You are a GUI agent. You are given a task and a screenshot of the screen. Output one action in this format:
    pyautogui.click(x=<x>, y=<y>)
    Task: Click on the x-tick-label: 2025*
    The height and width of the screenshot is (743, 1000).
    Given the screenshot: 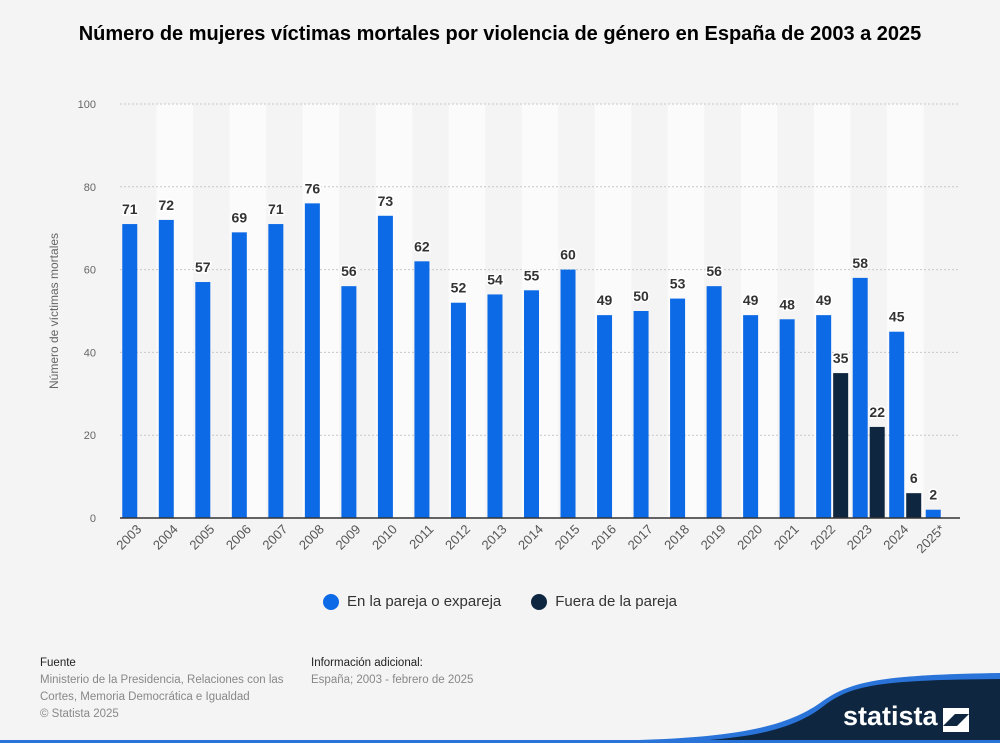 What is the action you would take?
    pyautogui.click(x=930, y=539)
    